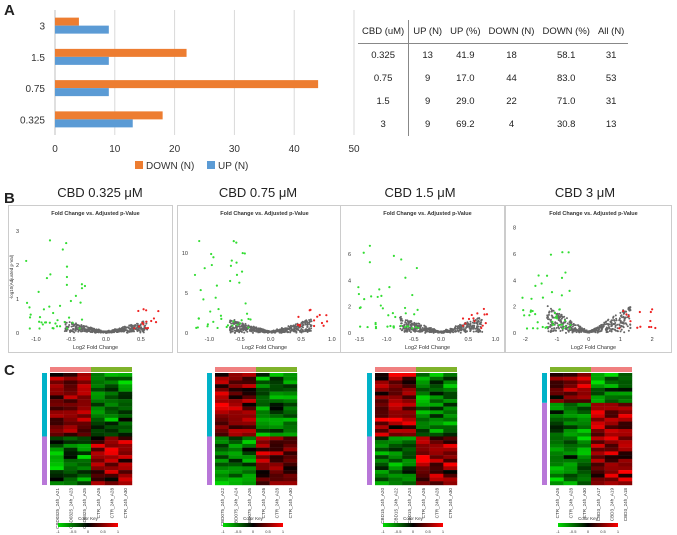 The height and width of the screenshot is (535, 677). Describe the element at coordinates (369, 405) in the screenshot. I see `row-group-bar` at that location.